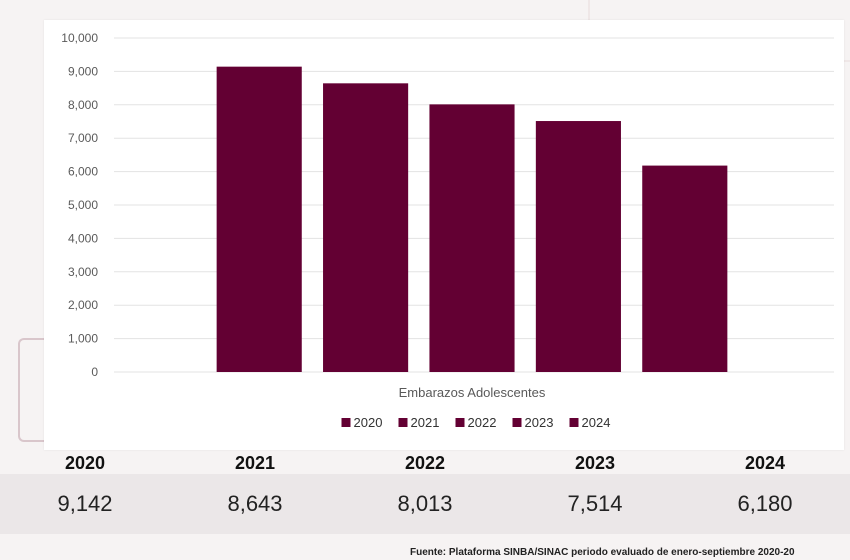  Describe the element at coordinates (539, 422) in the screenshot. I see `legend-label-2023: 2023` at that location.